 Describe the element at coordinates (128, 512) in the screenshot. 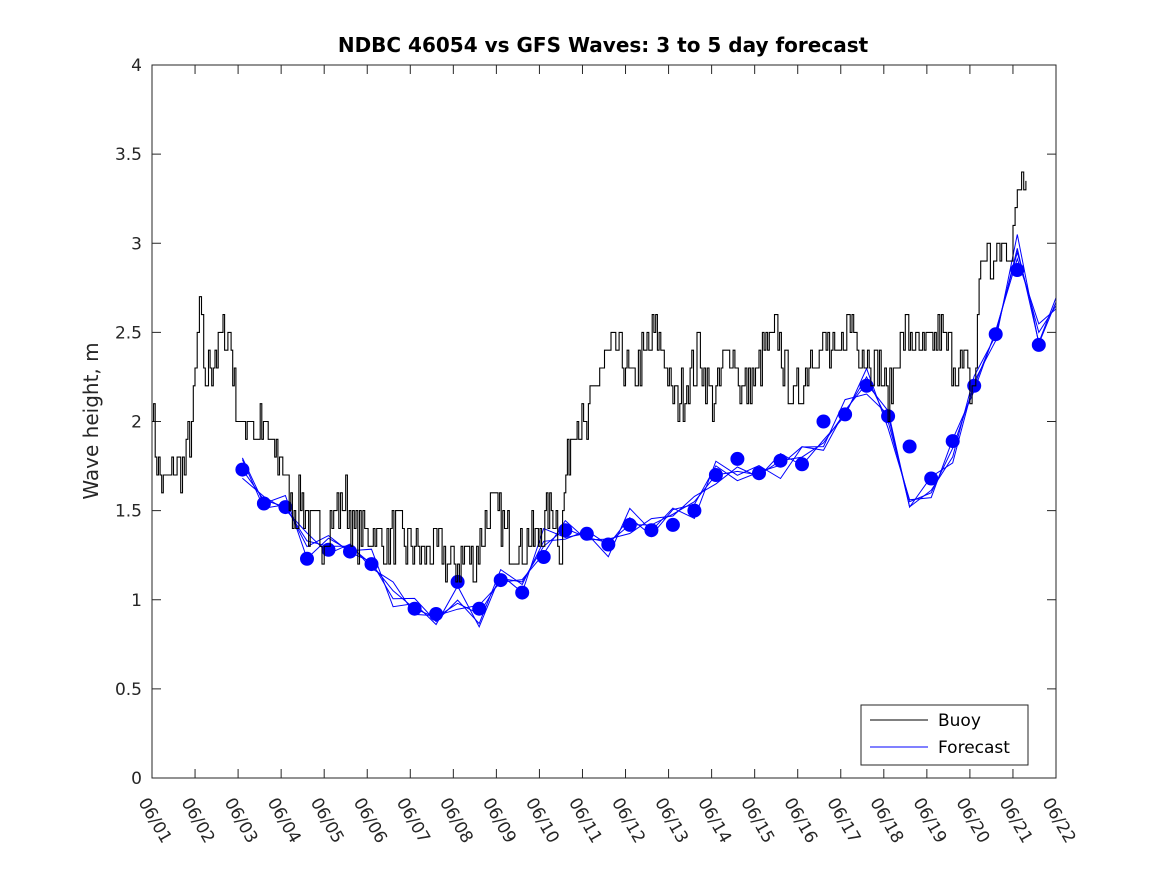

I see `y-tick-label: 1.5` at that location.